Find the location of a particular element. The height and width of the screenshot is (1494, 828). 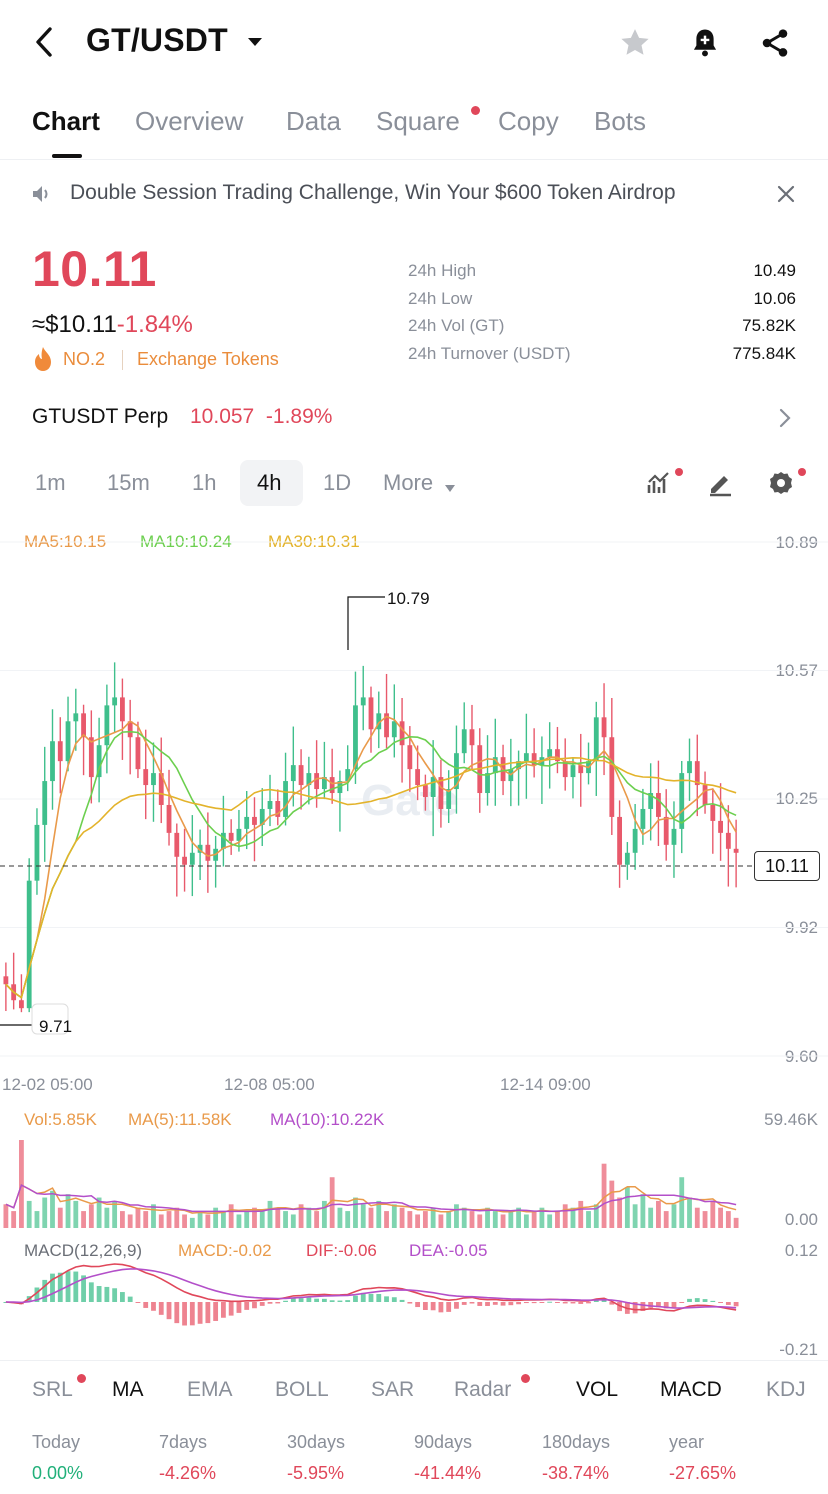

indicator-macd: MACD is located at coordinates (691, 1389).